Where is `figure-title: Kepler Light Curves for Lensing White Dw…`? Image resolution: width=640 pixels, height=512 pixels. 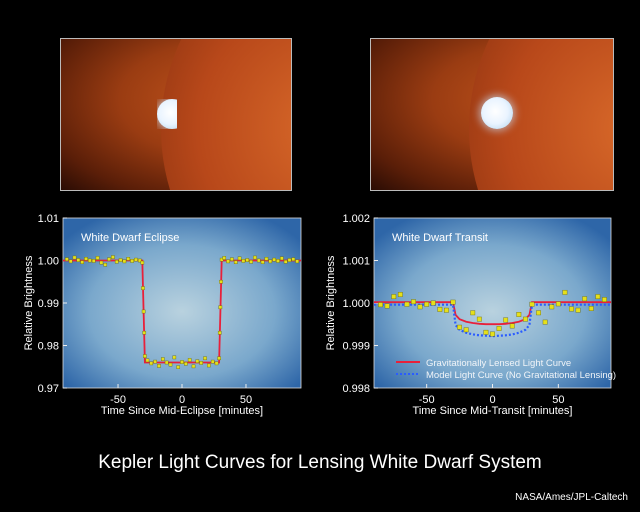 figure-title: Kepler Light Curves for Lensing White Dw… is located at coordinates (320, 462).